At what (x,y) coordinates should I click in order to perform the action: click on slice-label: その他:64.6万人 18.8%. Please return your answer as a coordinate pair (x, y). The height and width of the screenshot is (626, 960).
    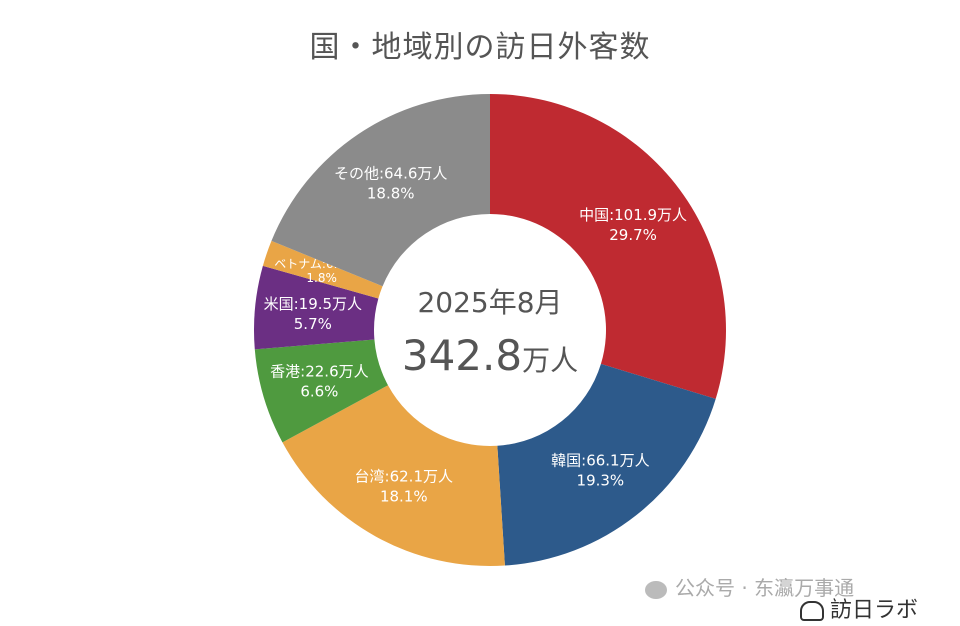
    Looking at the image, I should click on (390, 183).